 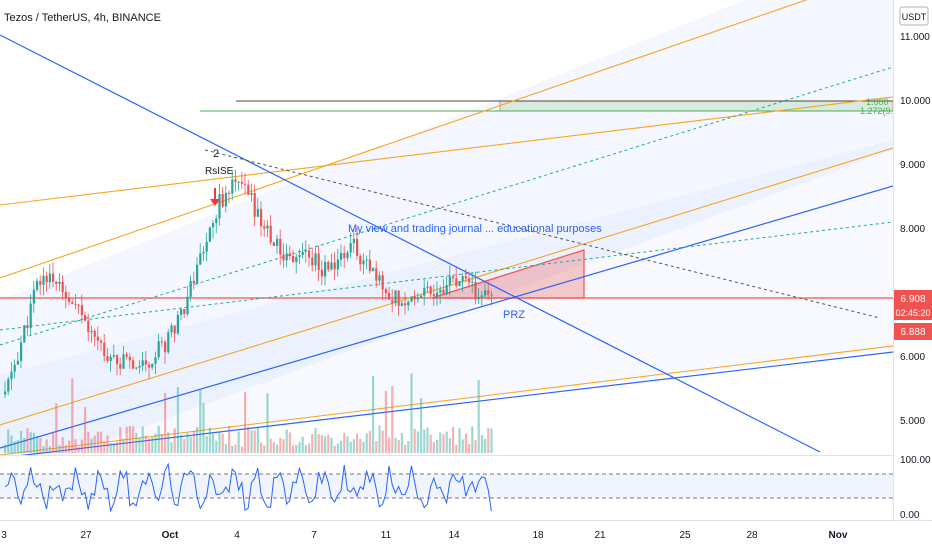 What do you see at coordinates (877, 102) in the screenshot?
I see `target-label-1: 1.000` at bounding box center [877, 102].